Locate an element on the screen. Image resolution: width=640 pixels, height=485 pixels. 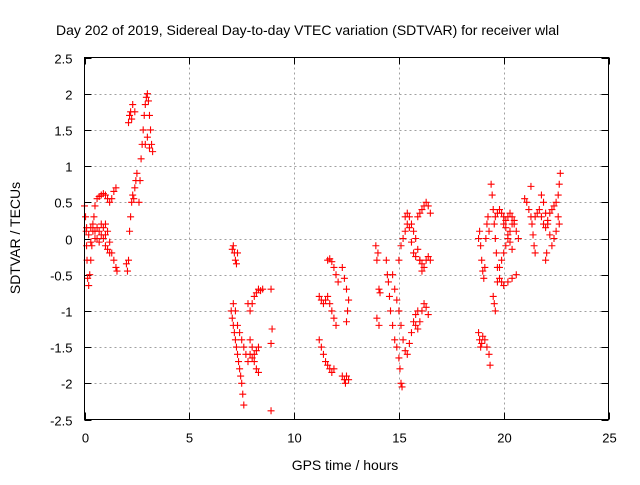
x-tick-label: 15 is located at coordinates (399, 438).